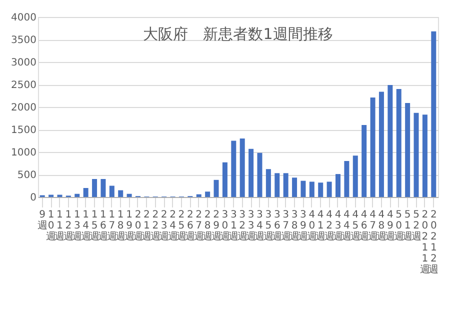  I want to click on x-tick-label: 48週, so click(381, 226).